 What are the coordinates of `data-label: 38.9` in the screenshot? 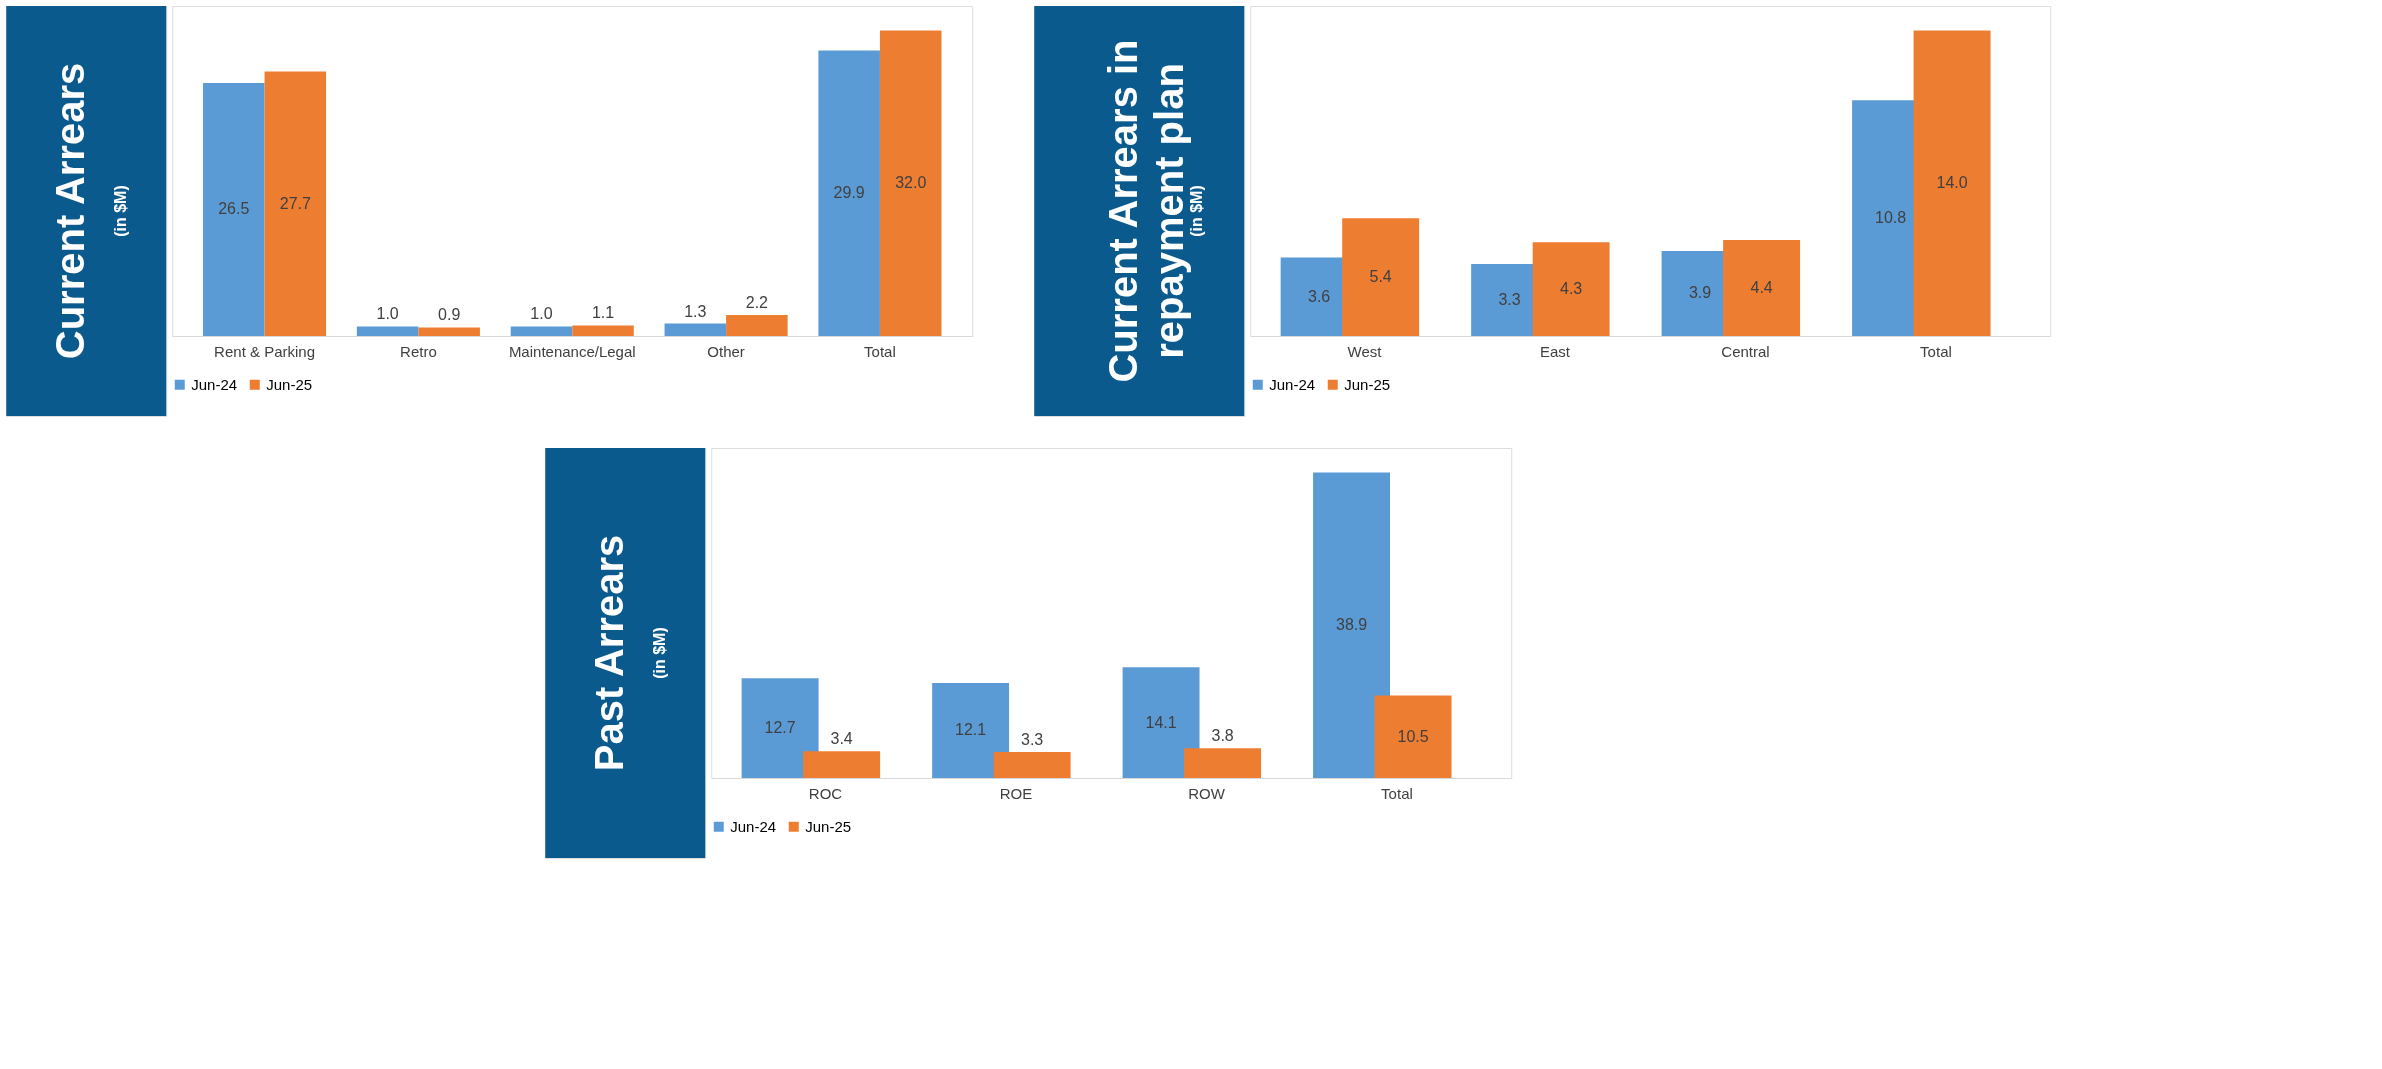 It's located at (1351, 625).